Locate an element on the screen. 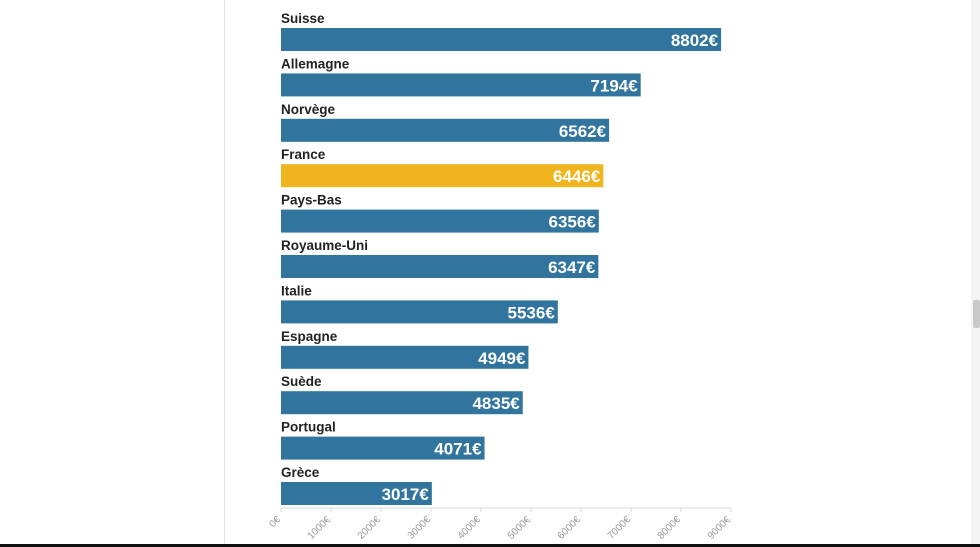  x-tick-label: 7000€ is located at coordinates (620, 528).